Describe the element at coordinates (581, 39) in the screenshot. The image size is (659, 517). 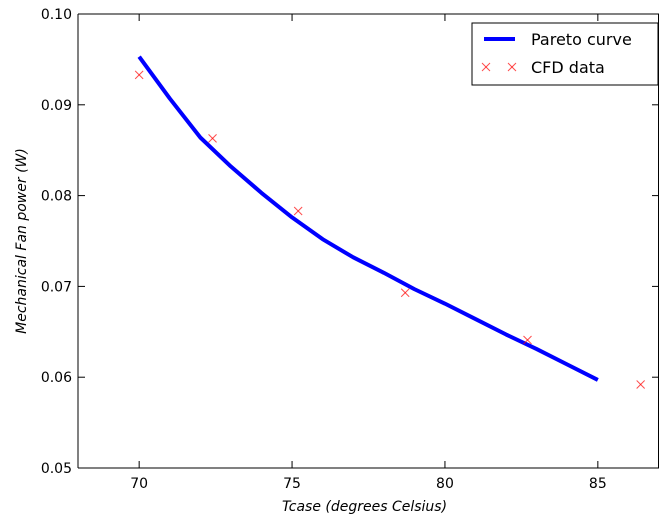
I see `legend-label-pareto: Pareto curve` at that location.